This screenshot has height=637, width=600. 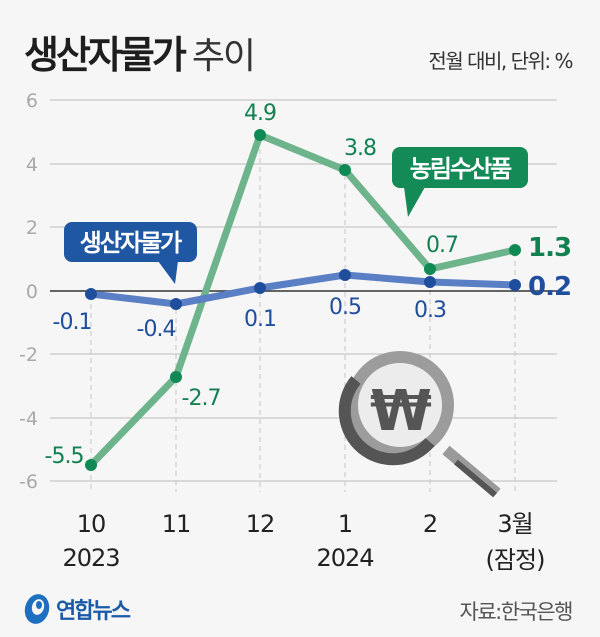 I want to click on x-axis: 10 2023 11 12 1 2024 2 3월 (잠정), so click(x=303, y=542).